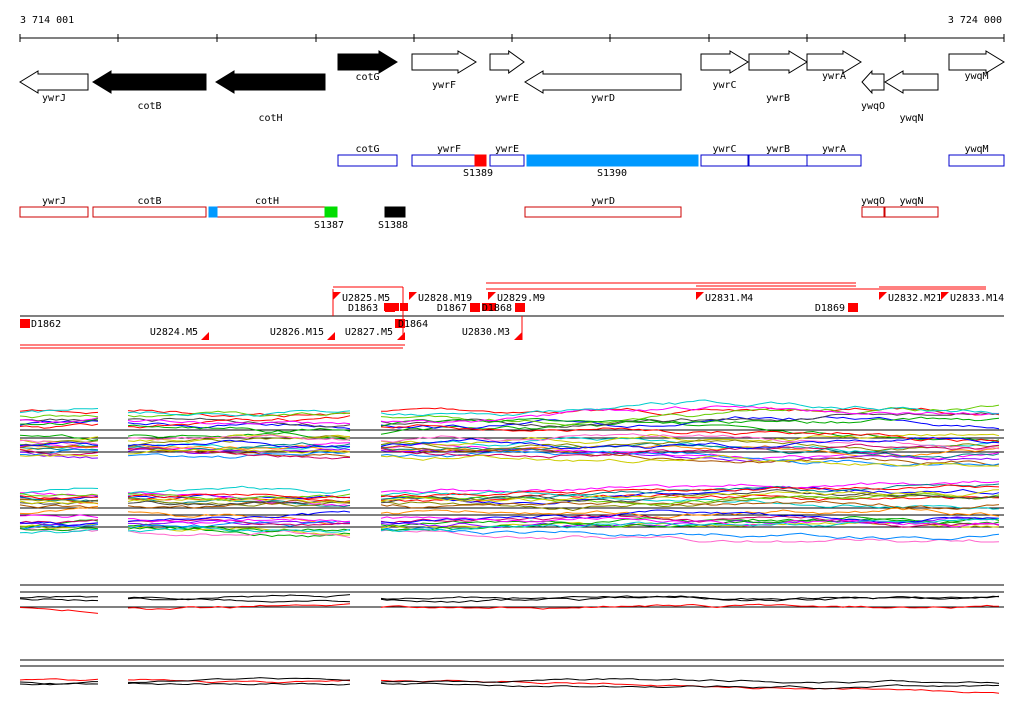  What do you see at coordinates (486, 332) in the screenshot?
I see `feature-label: U2830.M3` at bounding box center [486, 332].